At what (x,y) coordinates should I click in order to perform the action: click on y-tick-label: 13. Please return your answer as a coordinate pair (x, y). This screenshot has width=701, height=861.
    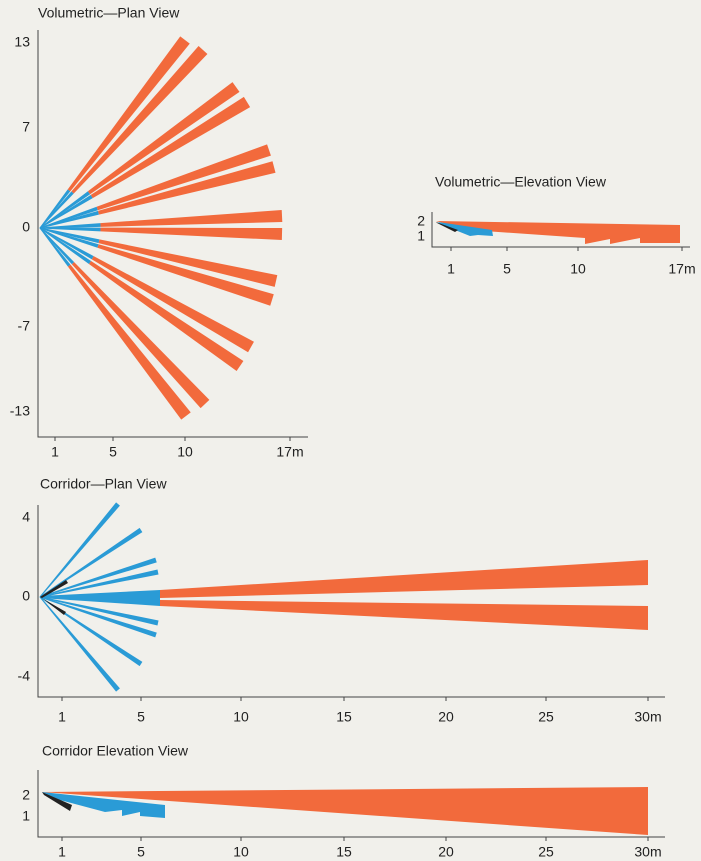
    Looking at the image, I should click on (22, 42).